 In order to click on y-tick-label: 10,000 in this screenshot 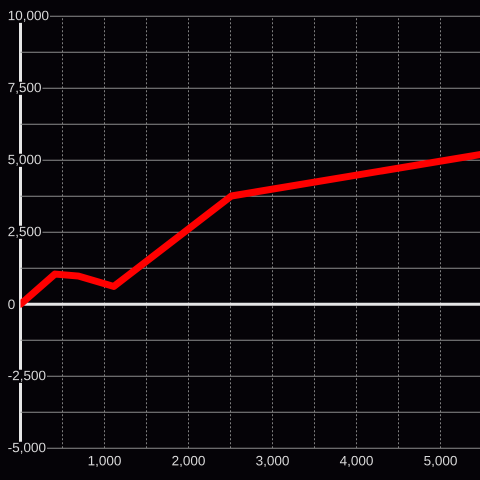, I will do `click(28, 16)`.